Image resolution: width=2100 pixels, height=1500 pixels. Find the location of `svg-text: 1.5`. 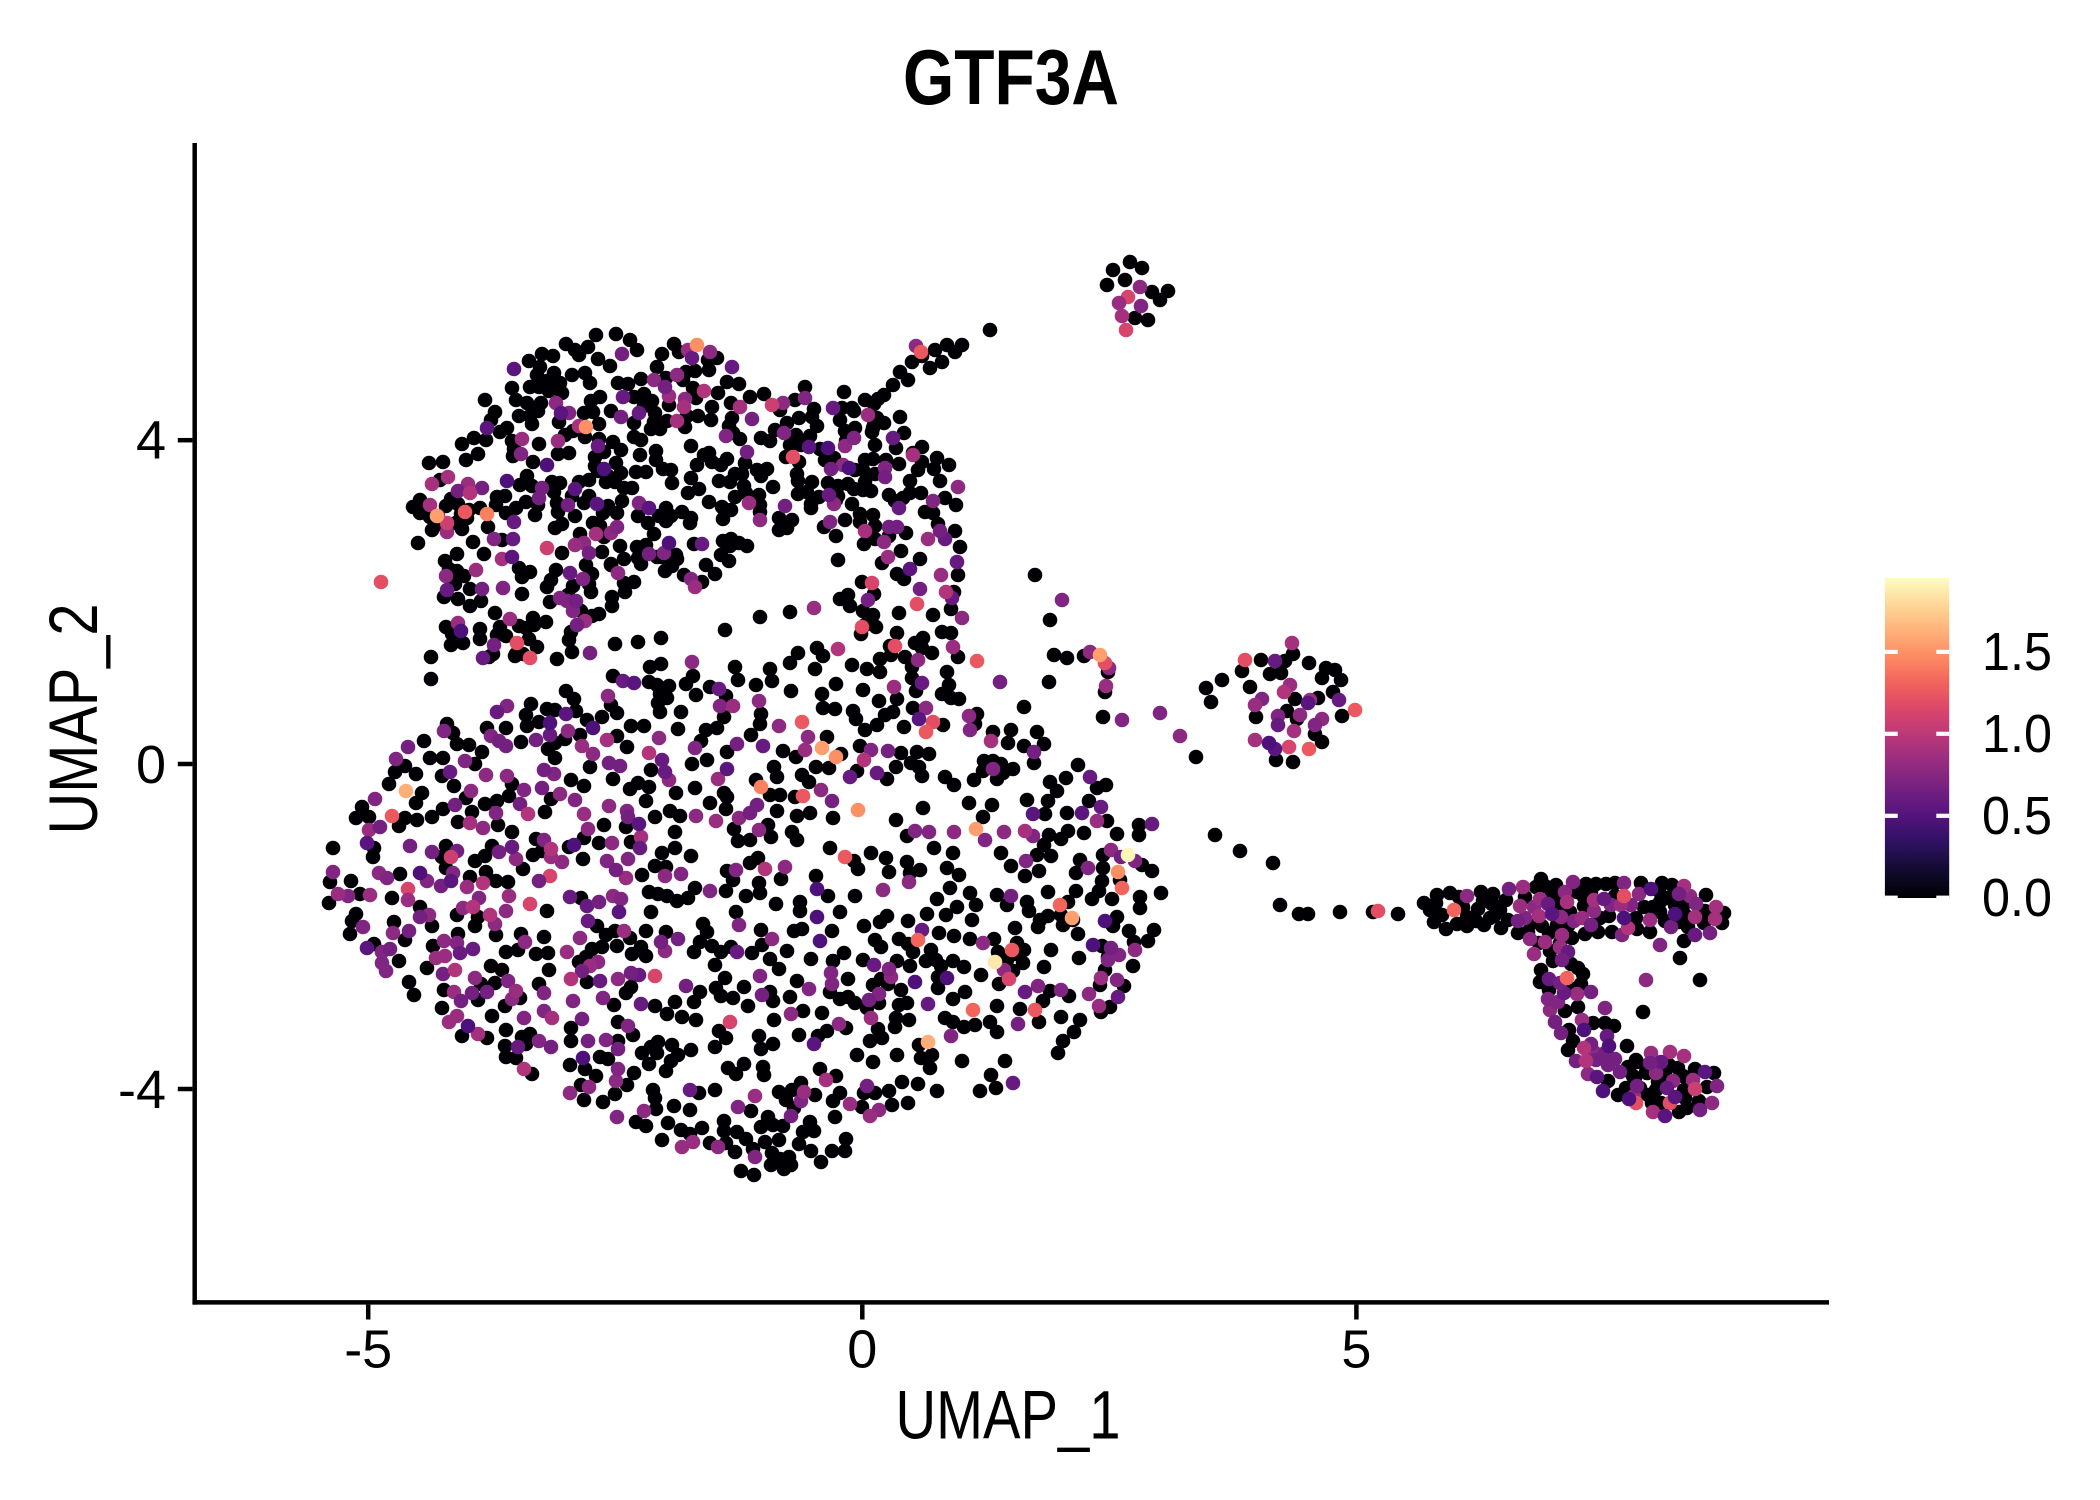

svg-text: 1.5 is located at coordinates (2017, 652).